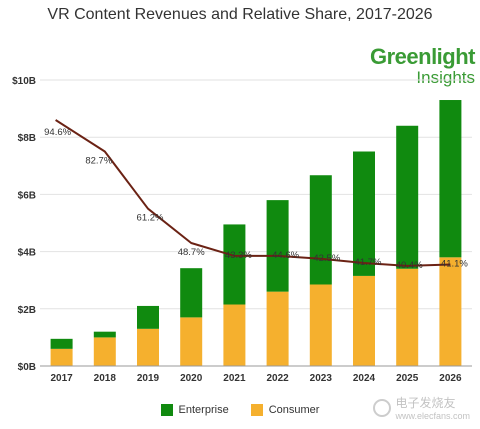 Image resolution: width=480 pixels, height=429 pixels. What do you see at coordinates (425, 403) in the screenshot?
I see `watermark-line-1: 电子发烧友` at bounding box center [425, 403].